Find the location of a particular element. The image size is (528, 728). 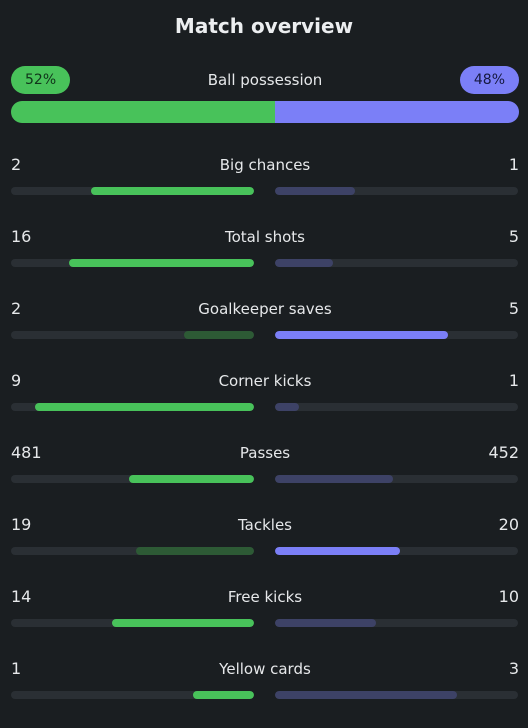

possession-header: 52% Ball possession 48% is located at coordinates (265, 80).